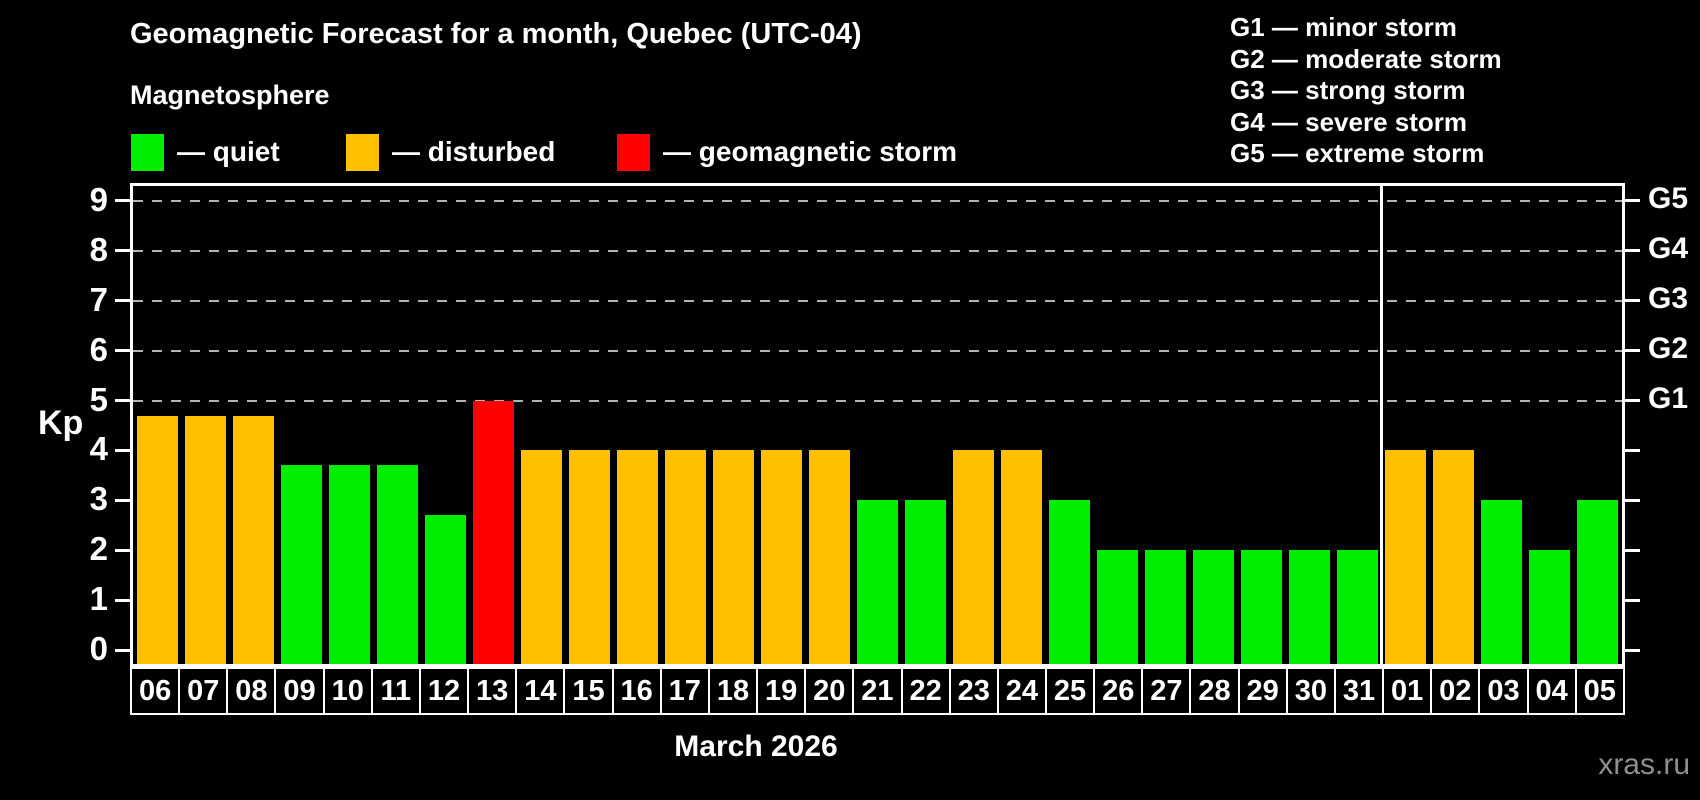  I want to click on day-cell: 07, so click(203, 691).